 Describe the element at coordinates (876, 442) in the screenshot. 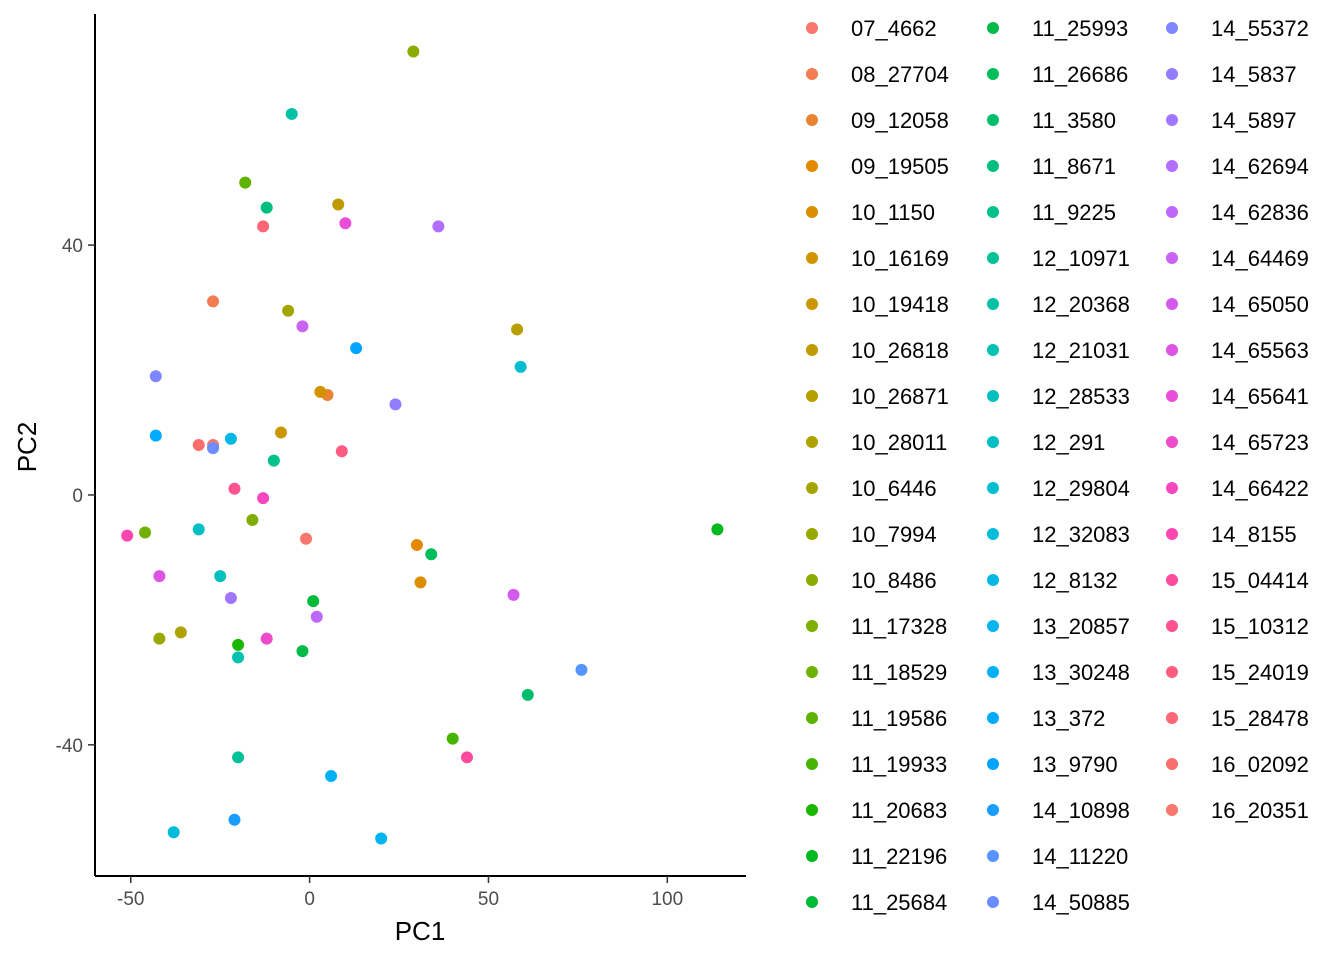

I see `legend-item: 10_28011` at that location.